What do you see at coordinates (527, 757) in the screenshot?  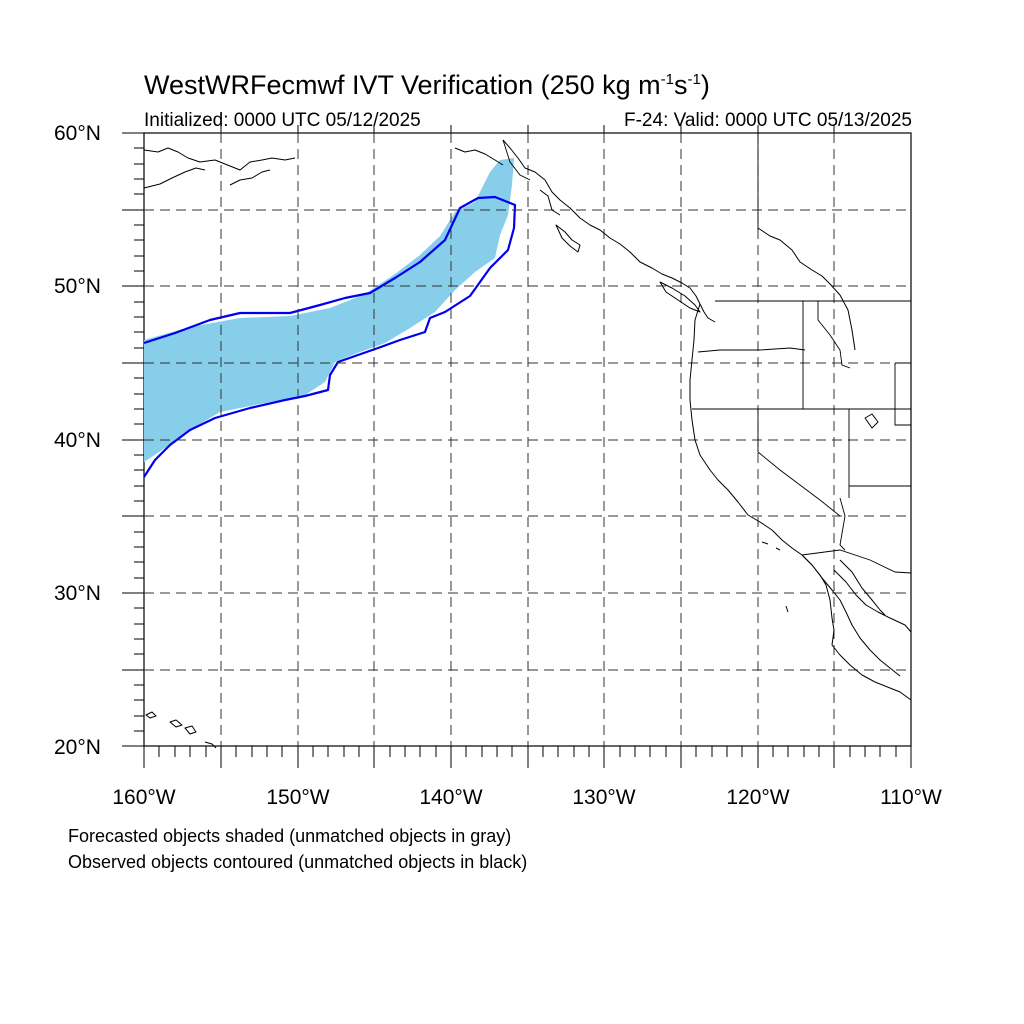 I see `lon-ticks` at bounding box center [527, 757].